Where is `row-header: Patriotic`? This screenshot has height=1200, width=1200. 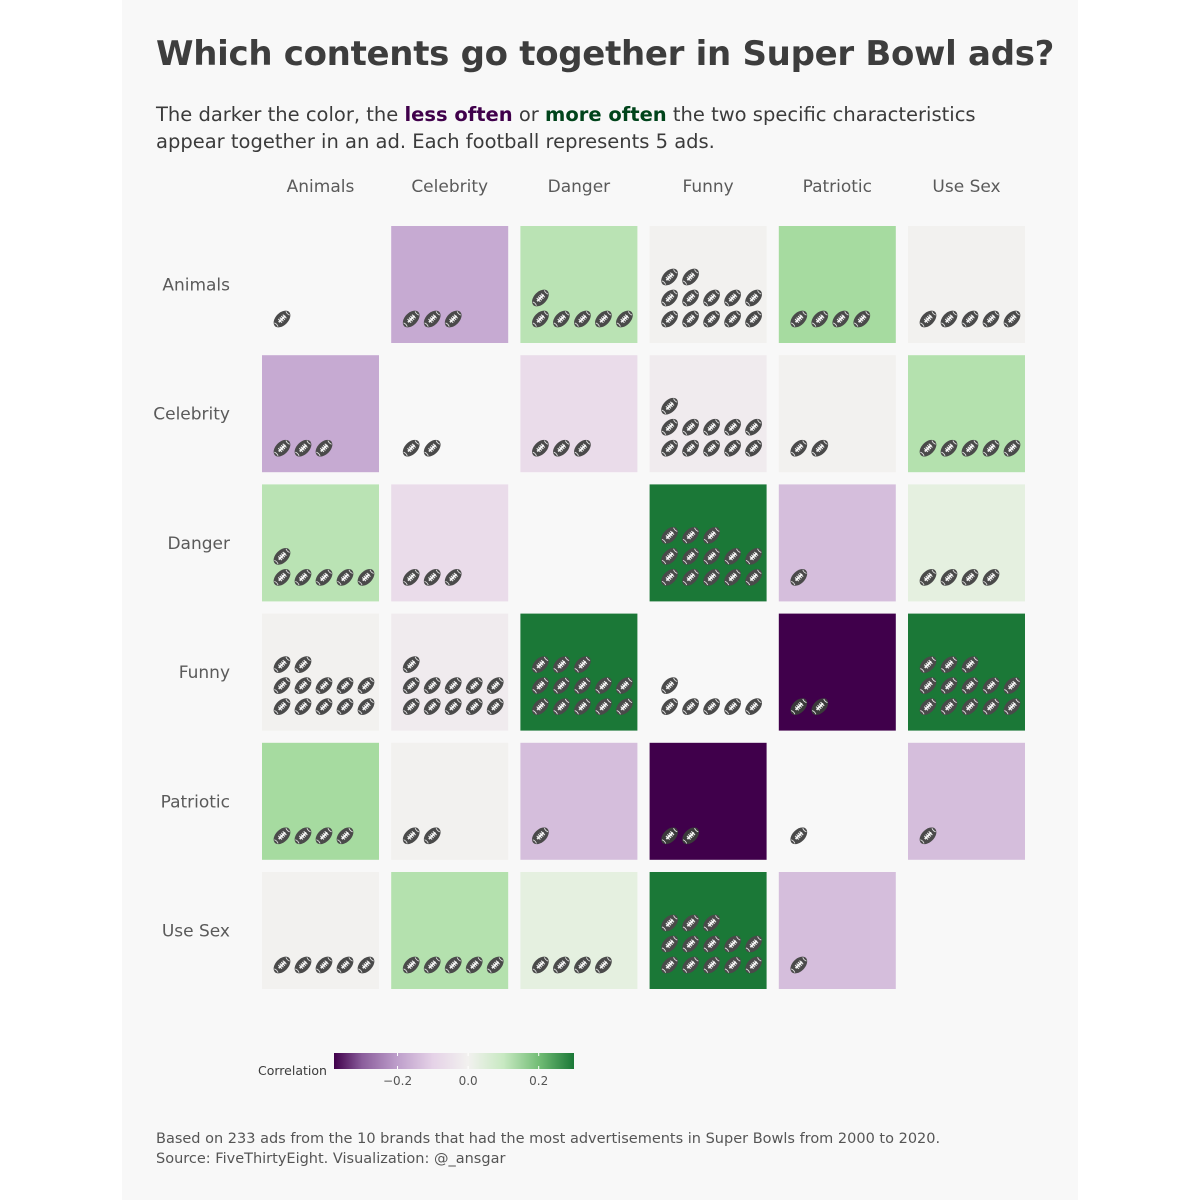
row-header: Patriotic is located at coordinates (195, 802).